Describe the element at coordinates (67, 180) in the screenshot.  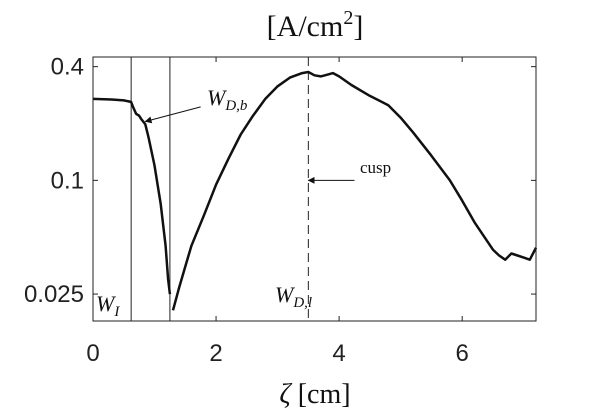
I see `y-tick-label-1: 0.1` at that location.